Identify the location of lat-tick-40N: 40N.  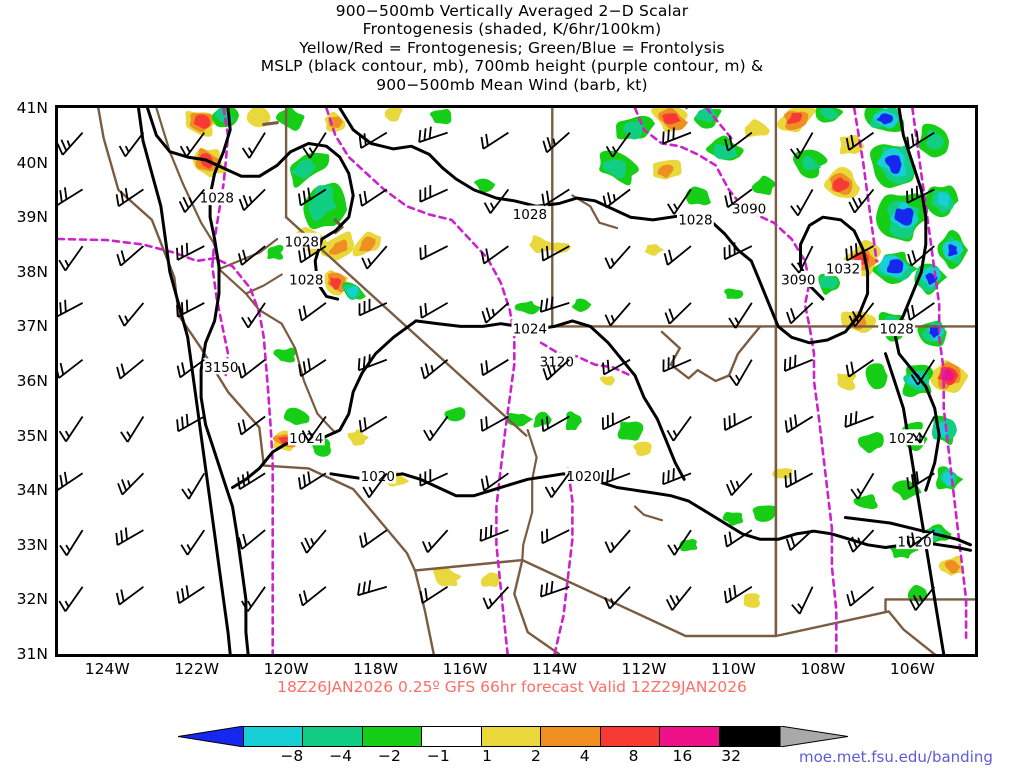
(32, 162).